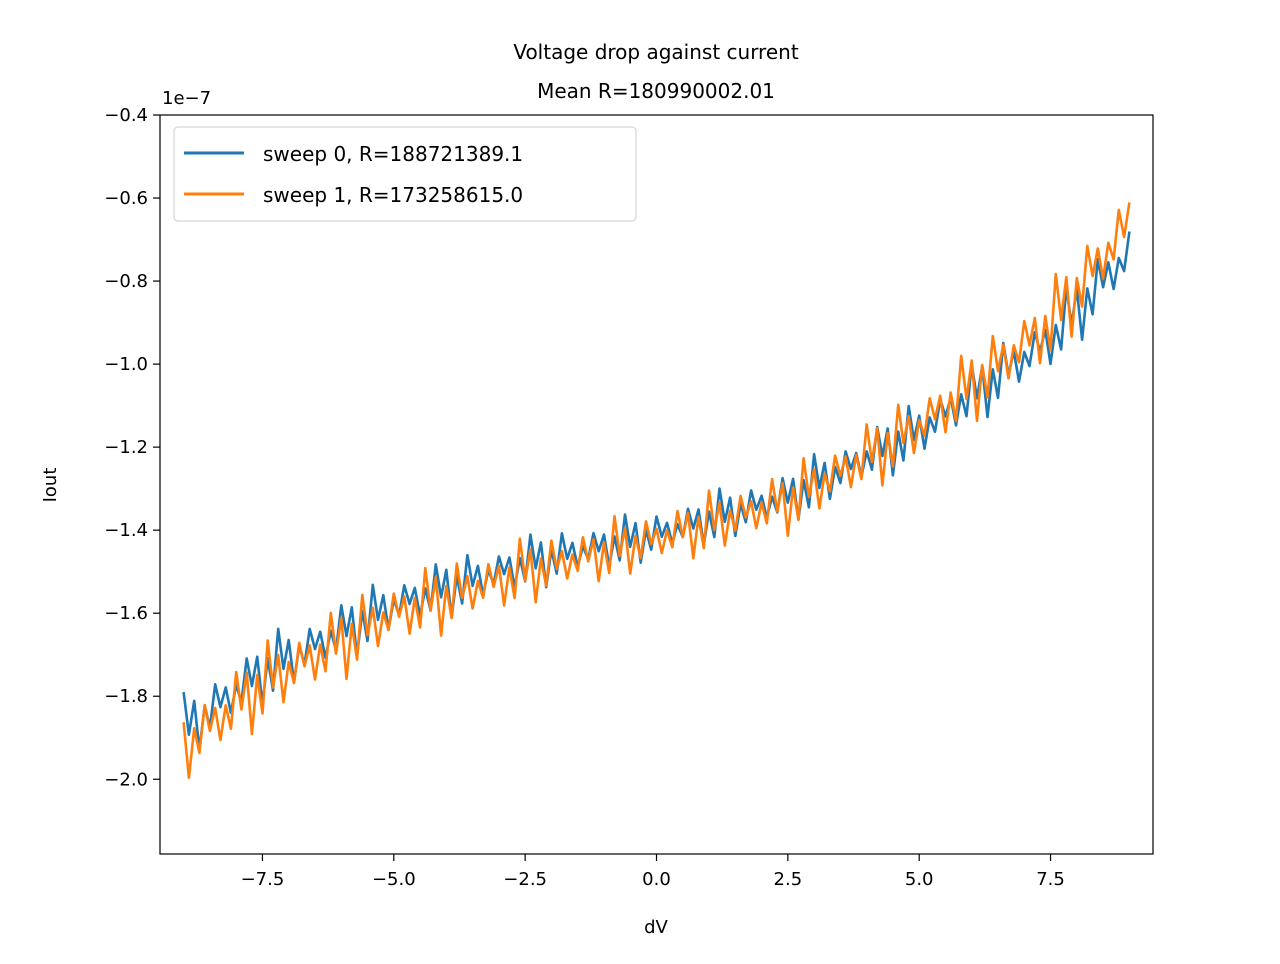 This screenshot has height=964, width=1280. Describe the element at coordinates (656, 91) in the screenshot. I see `chart-subtitle: Mean R=180990002.01` at that location.